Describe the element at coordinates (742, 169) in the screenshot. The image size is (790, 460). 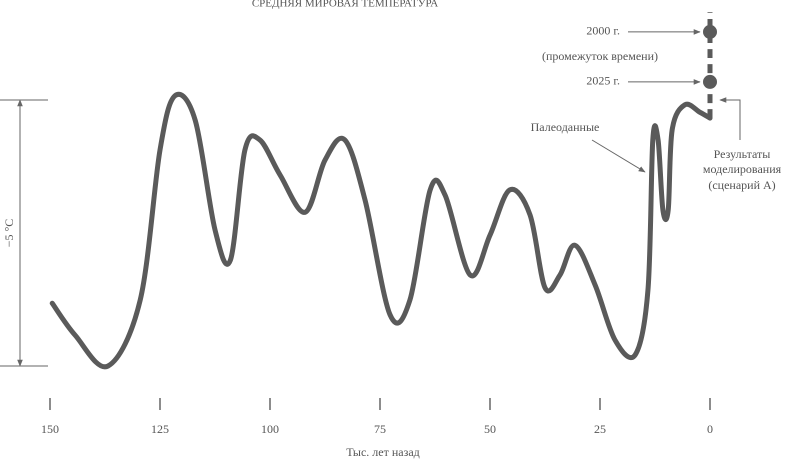
I see `model-label: моделирования` at that location.